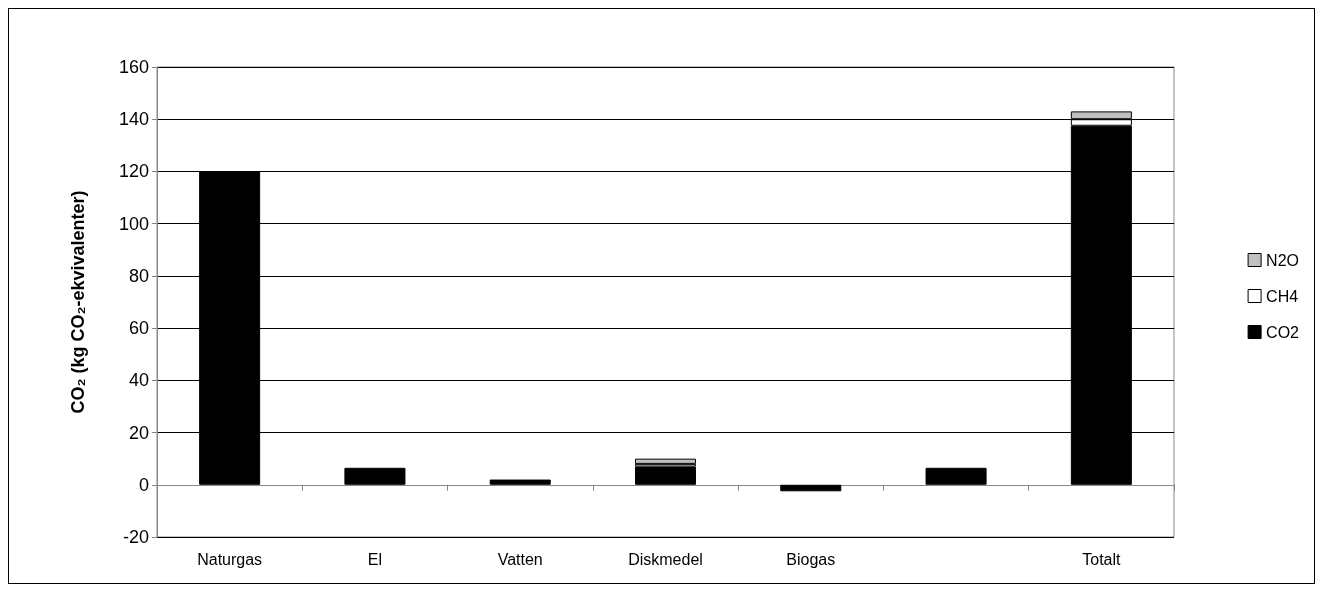  Describe the element at coordinates (133, 223) in the screenshot. I see `y-tick-label: 100` at that location.